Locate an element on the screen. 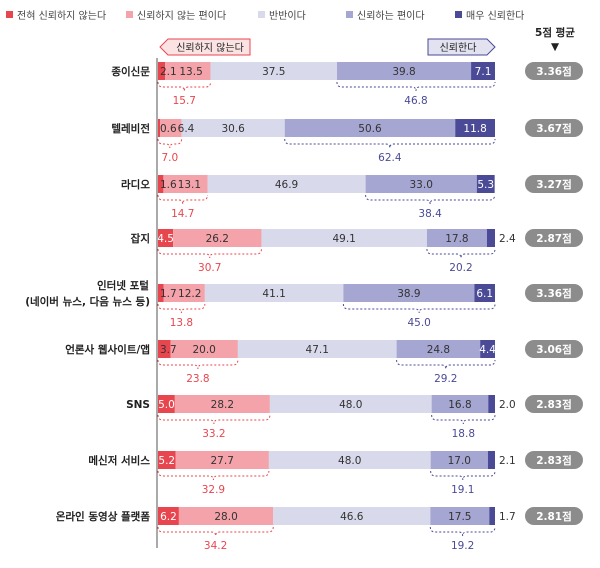 The image size is (600, 568). segment-value-label: 2.1 is located at coordinates (507, 461).